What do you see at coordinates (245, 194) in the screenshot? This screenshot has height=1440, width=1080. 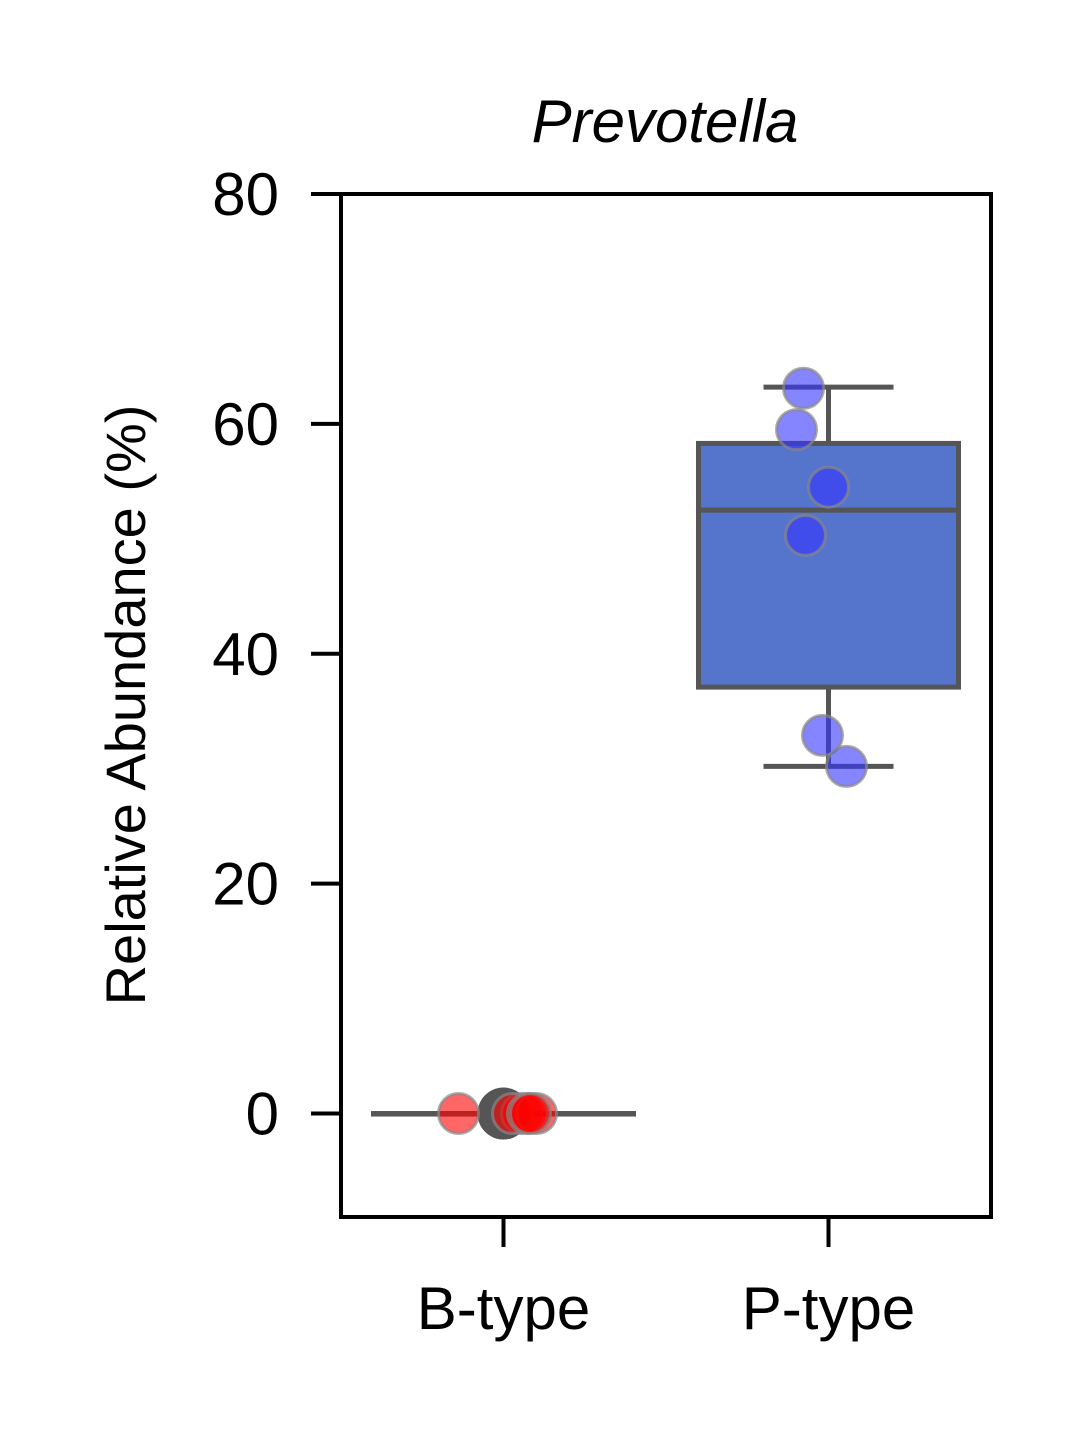 I see `y-tick-label: 80` at bounding box center [245, 194].